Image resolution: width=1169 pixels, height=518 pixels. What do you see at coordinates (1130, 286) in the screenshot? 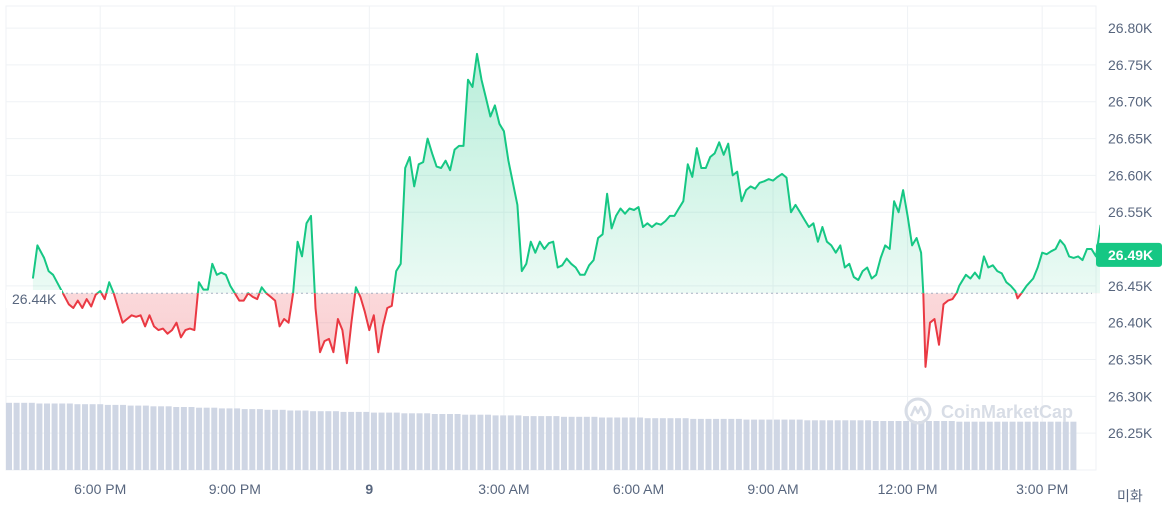
I see `y-tick-label: 26.45K` at bounding box center [1130, 286].